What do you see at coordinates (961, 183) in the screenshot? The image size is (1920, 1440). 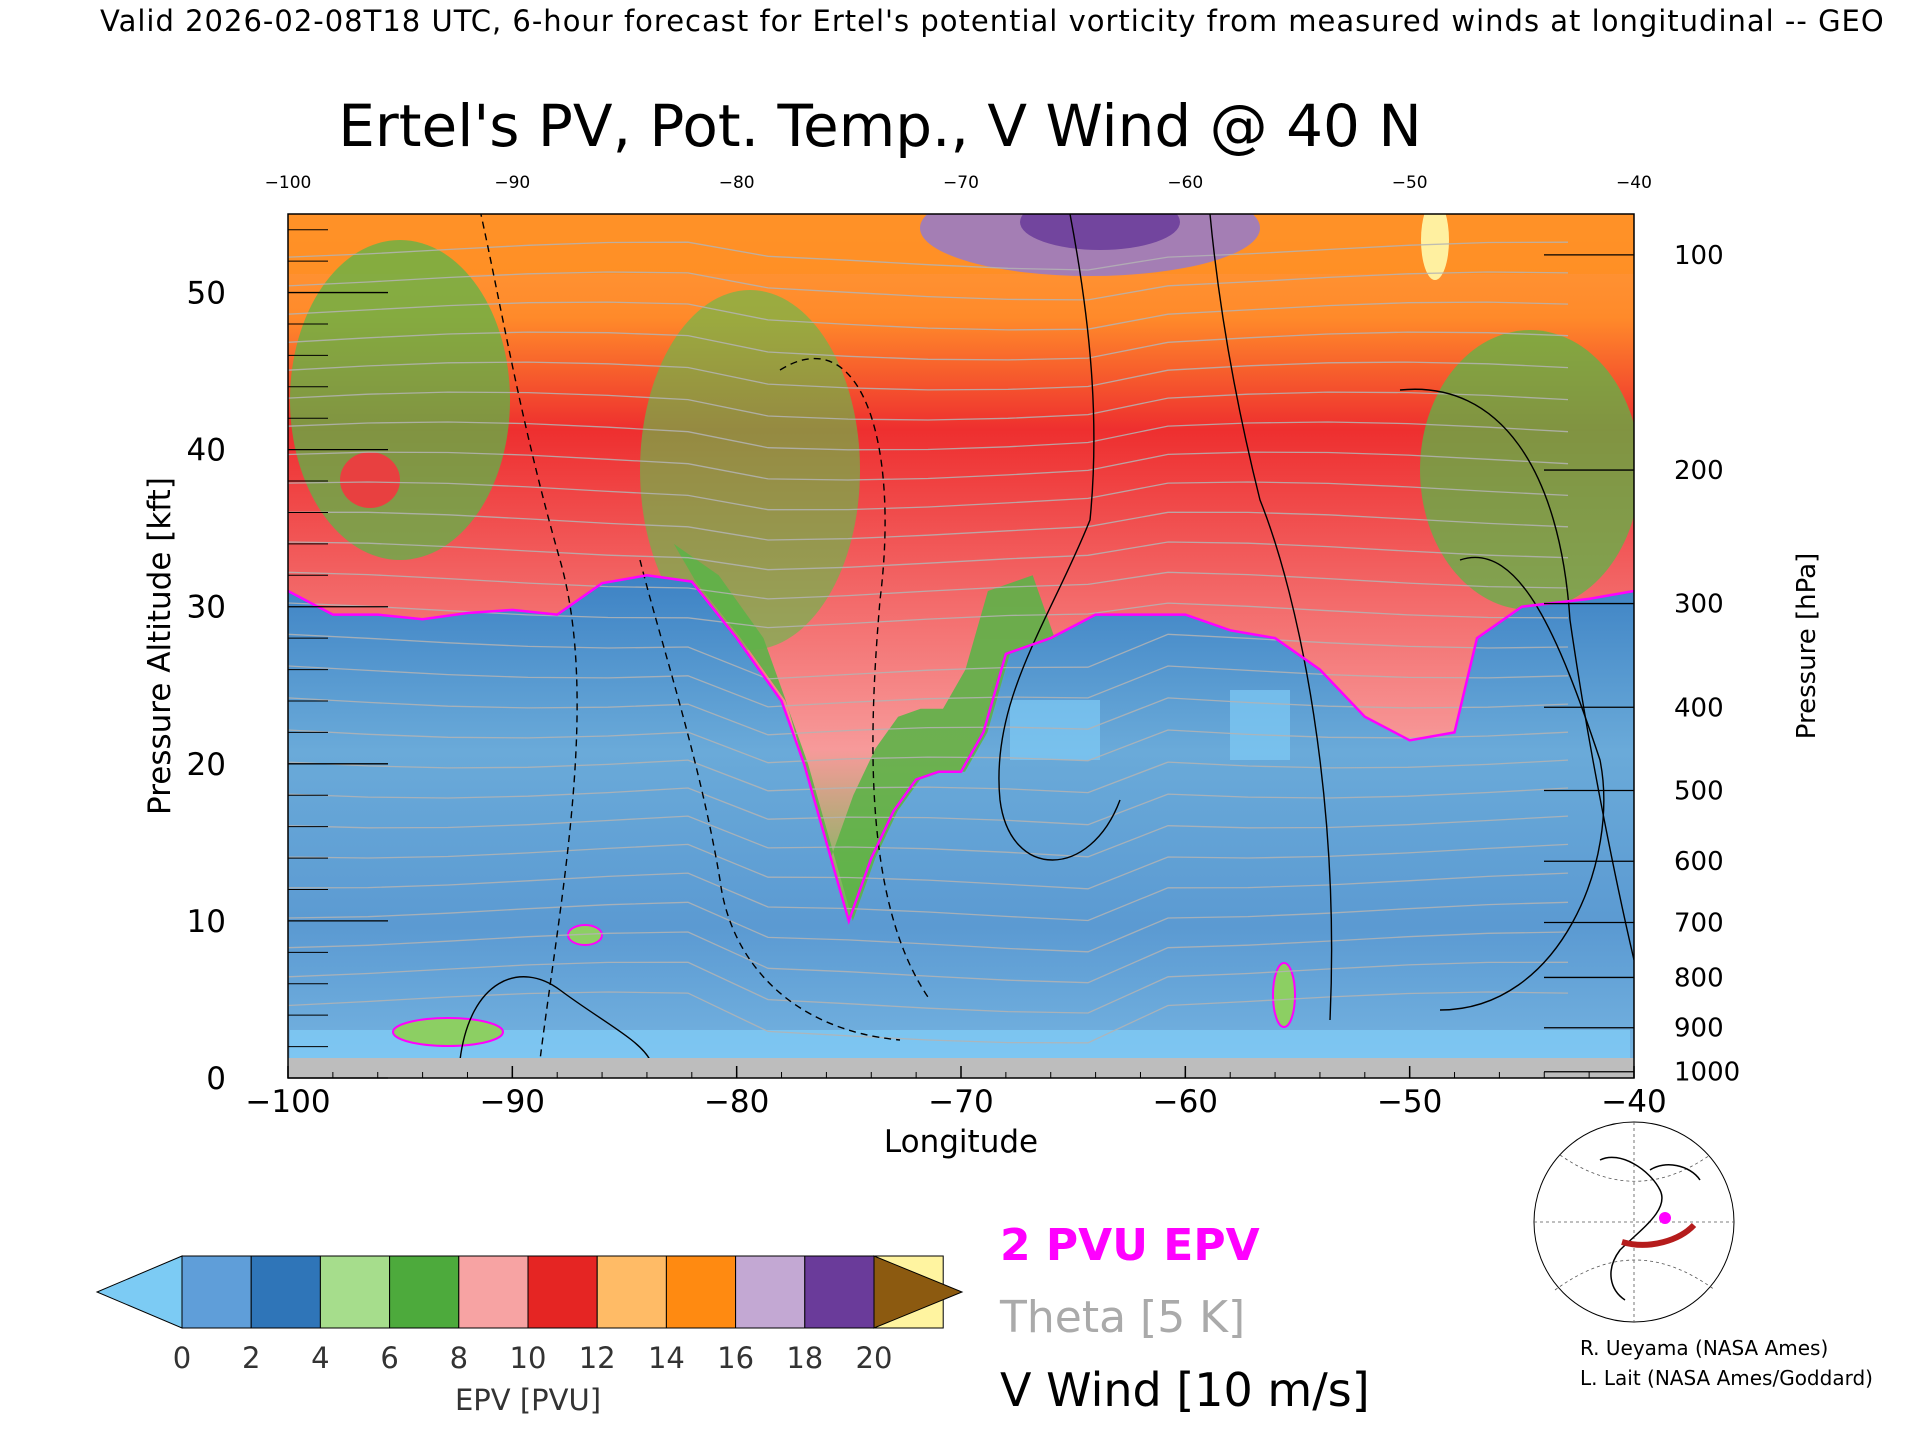 I see `top-x-tick-label: −70` at bounding box center [961, 183].